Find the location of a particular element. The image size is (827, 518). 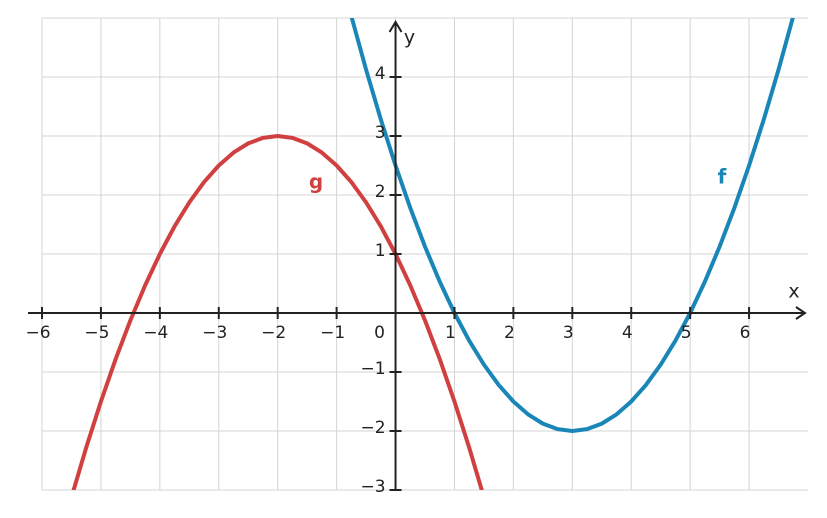

curve-label: g is located at coordinates (316, 182).